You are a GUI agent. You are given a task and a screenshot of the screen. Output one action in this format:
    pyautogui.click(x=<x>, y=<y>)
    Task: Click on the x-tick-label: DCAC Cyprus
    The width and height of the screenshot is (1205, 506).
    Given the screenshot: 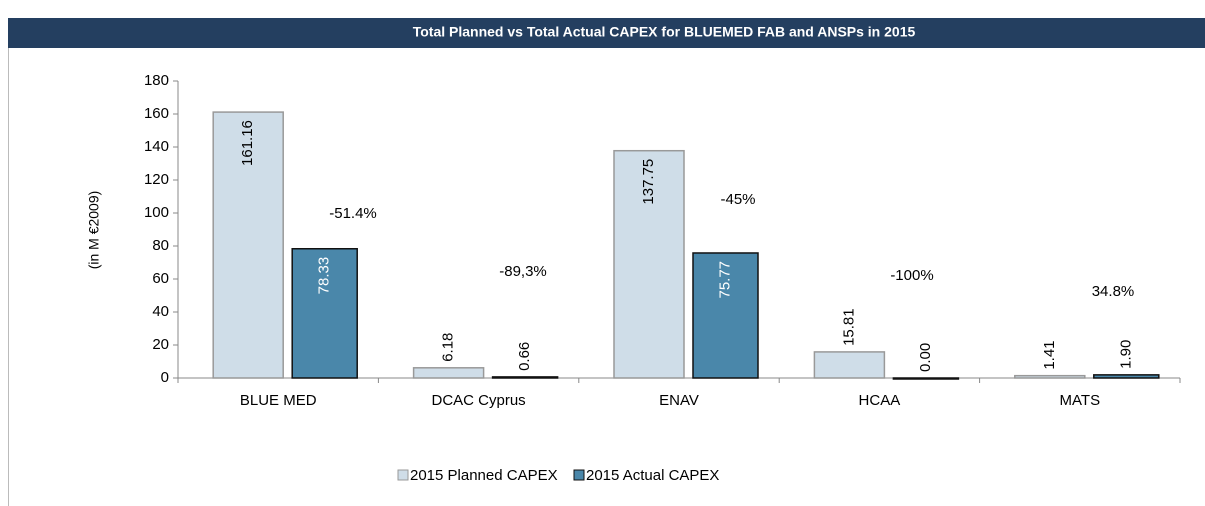 What is the action you would take?
    pyautogui.click(x=479, y=400)
    